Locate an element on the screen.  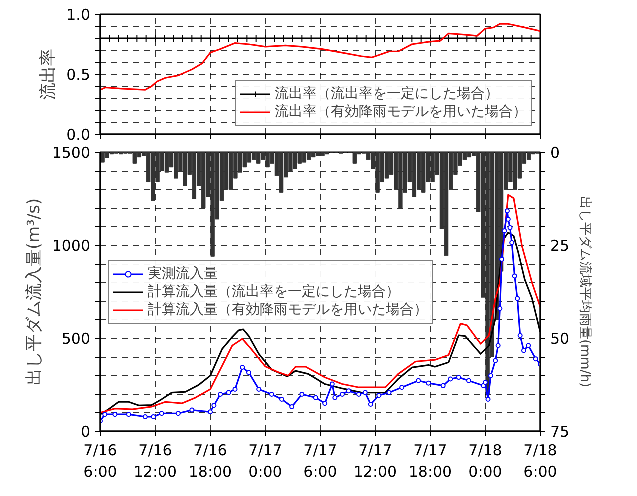
x-tick-label: 7/17 12:00 is located at coordinates (376, 462).